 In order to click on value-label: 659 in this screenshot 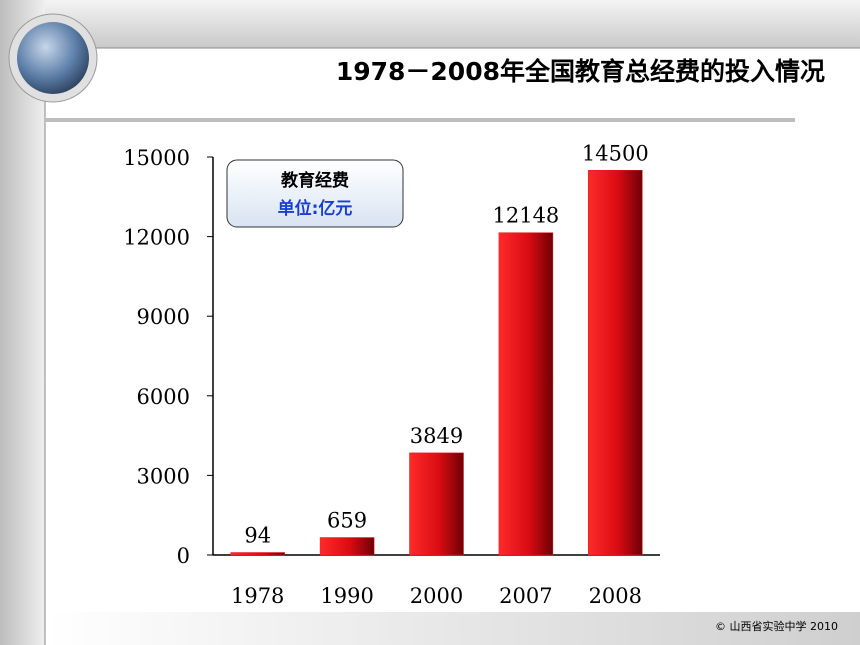, I will do `click(347, 521)`.